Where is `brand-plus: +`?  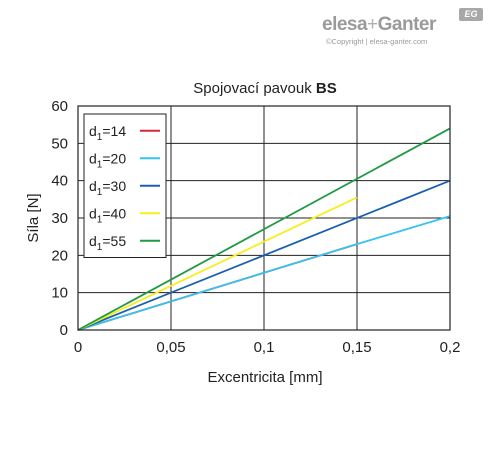 brand-plus: + is located at coordinates (372, 24).